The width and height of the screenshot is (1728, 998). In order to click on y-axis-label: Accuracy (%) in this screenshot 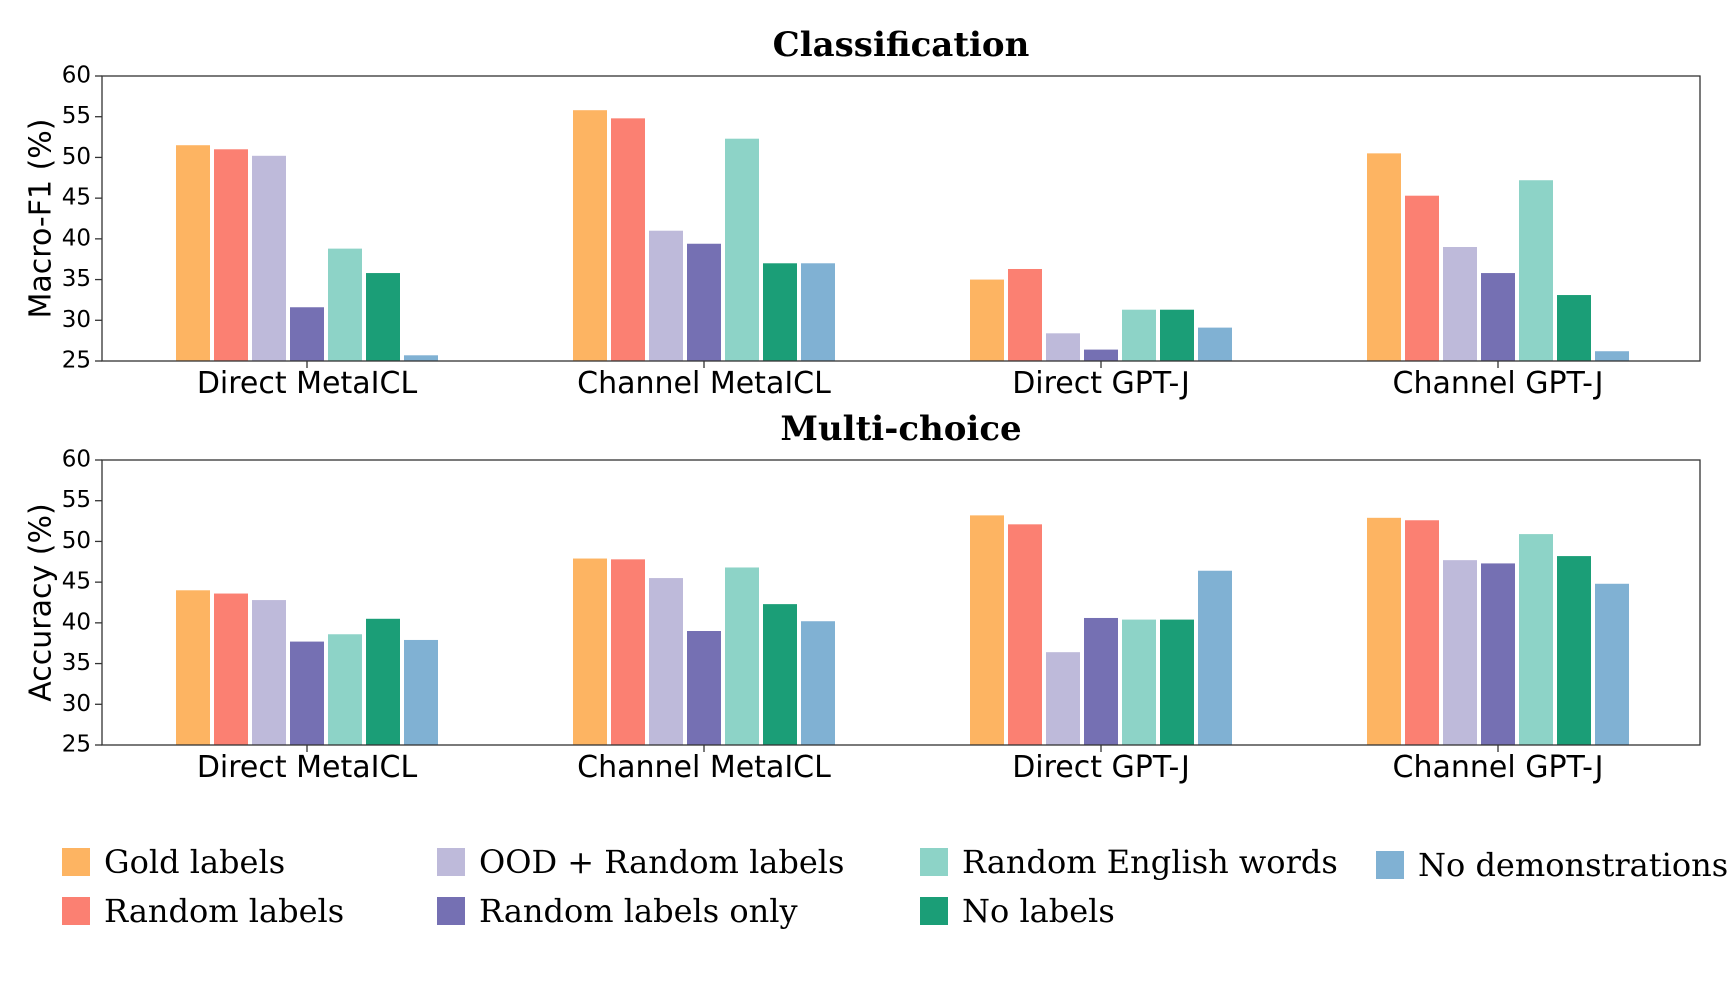, I will do `click(41, 602)`.